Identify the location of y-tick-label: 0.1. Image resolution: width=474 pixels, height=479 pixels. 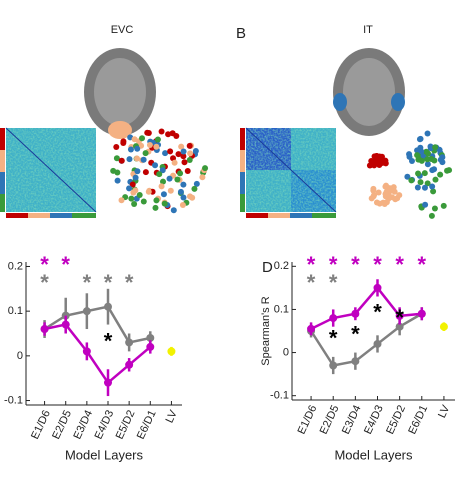
(15, 311).